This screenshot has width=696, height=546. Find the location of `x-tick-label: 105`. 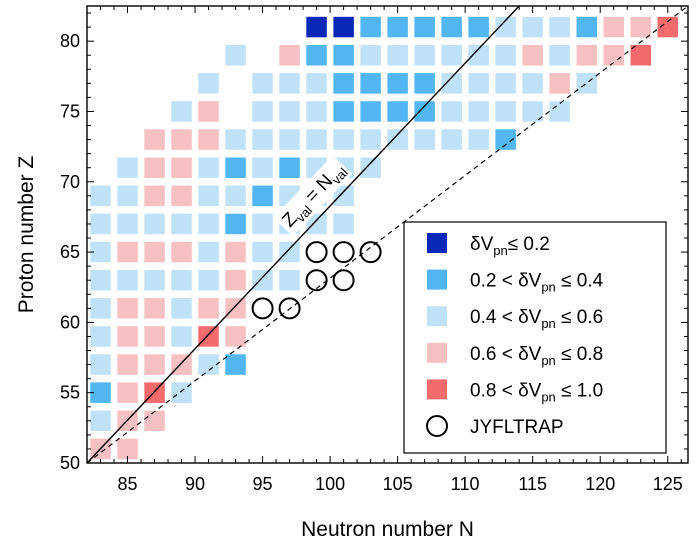

x-tick-label: 105 is located at coordinates (398, 484).